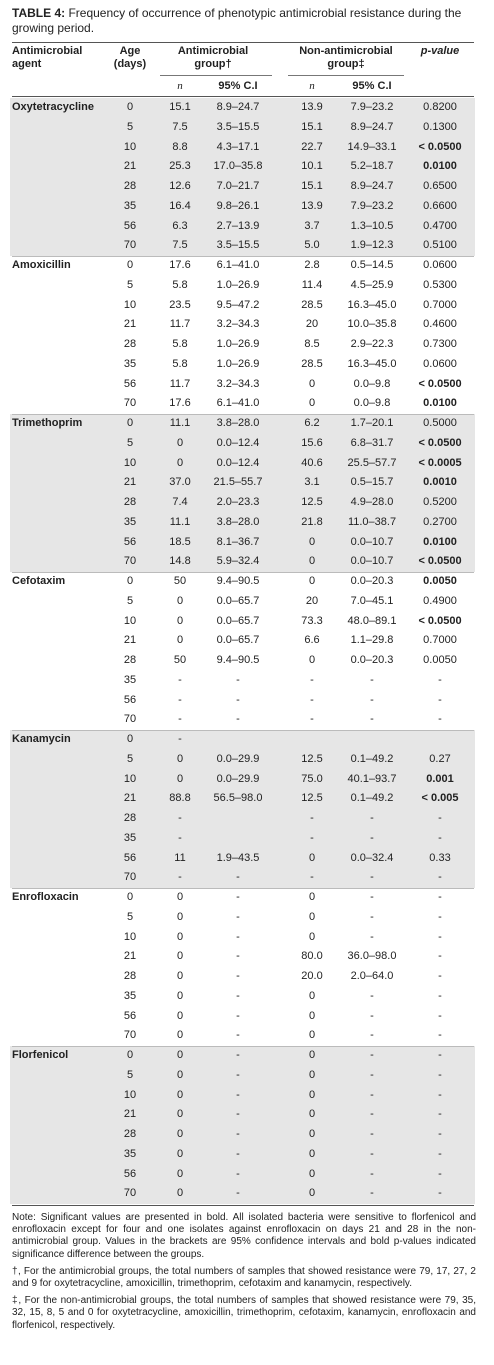  I want to click on ci: 14.9–33.1, so click(372, 146).